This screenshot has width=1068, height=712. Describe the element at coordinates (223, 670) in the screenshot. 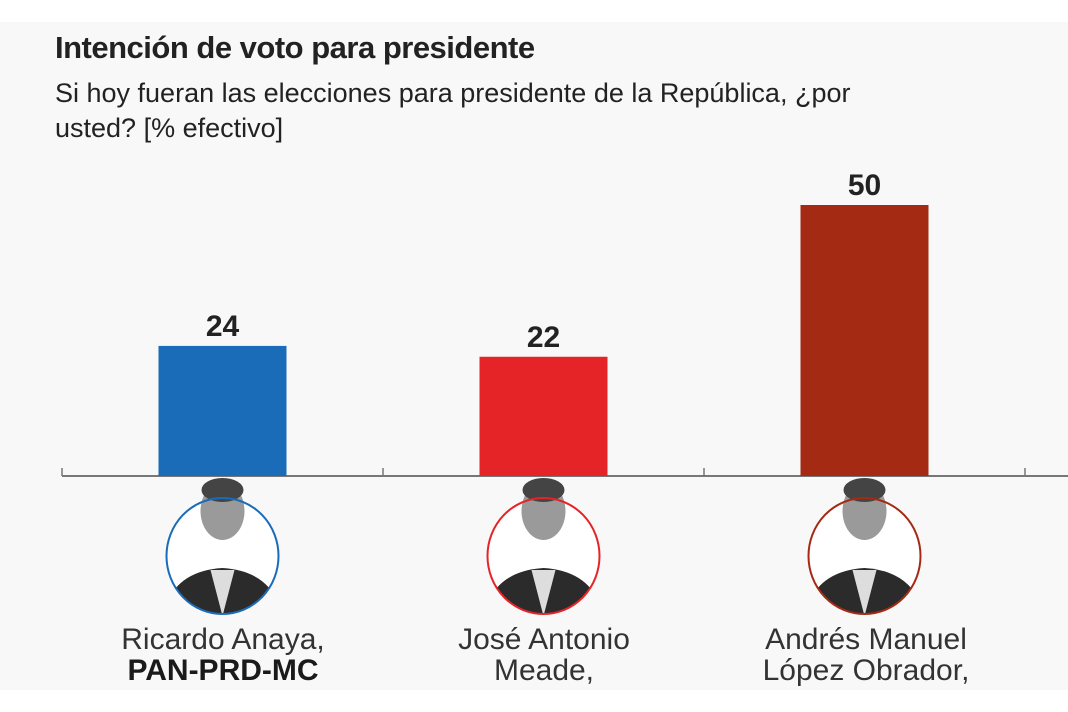

I see `party-label: PAN-PRD-MC` at that location.